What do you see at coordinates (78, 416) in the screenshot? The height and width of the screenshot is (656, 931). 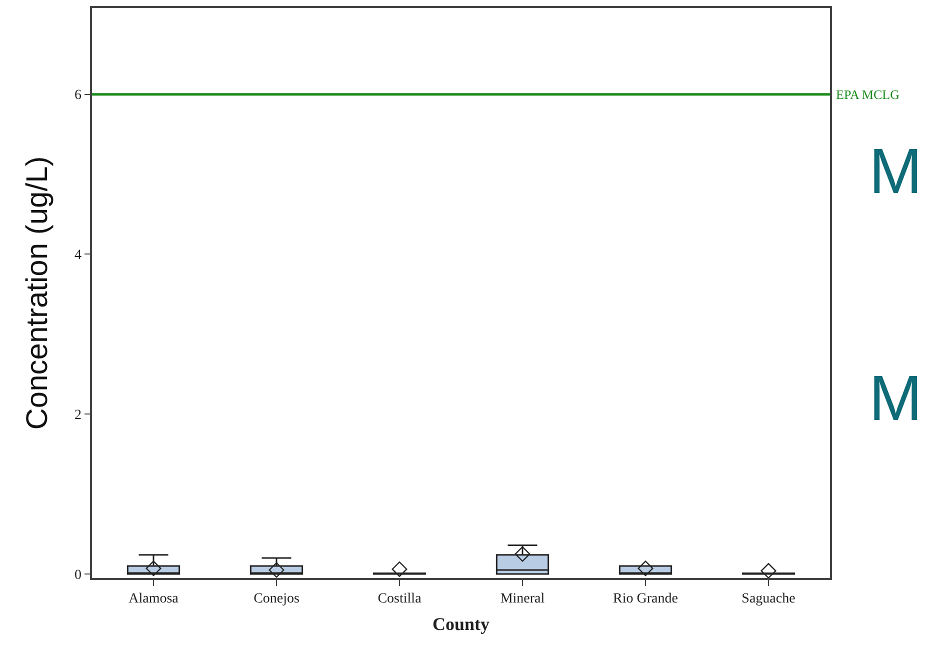 I see `y-tick-label: 2` at bounding box center [78, 416].